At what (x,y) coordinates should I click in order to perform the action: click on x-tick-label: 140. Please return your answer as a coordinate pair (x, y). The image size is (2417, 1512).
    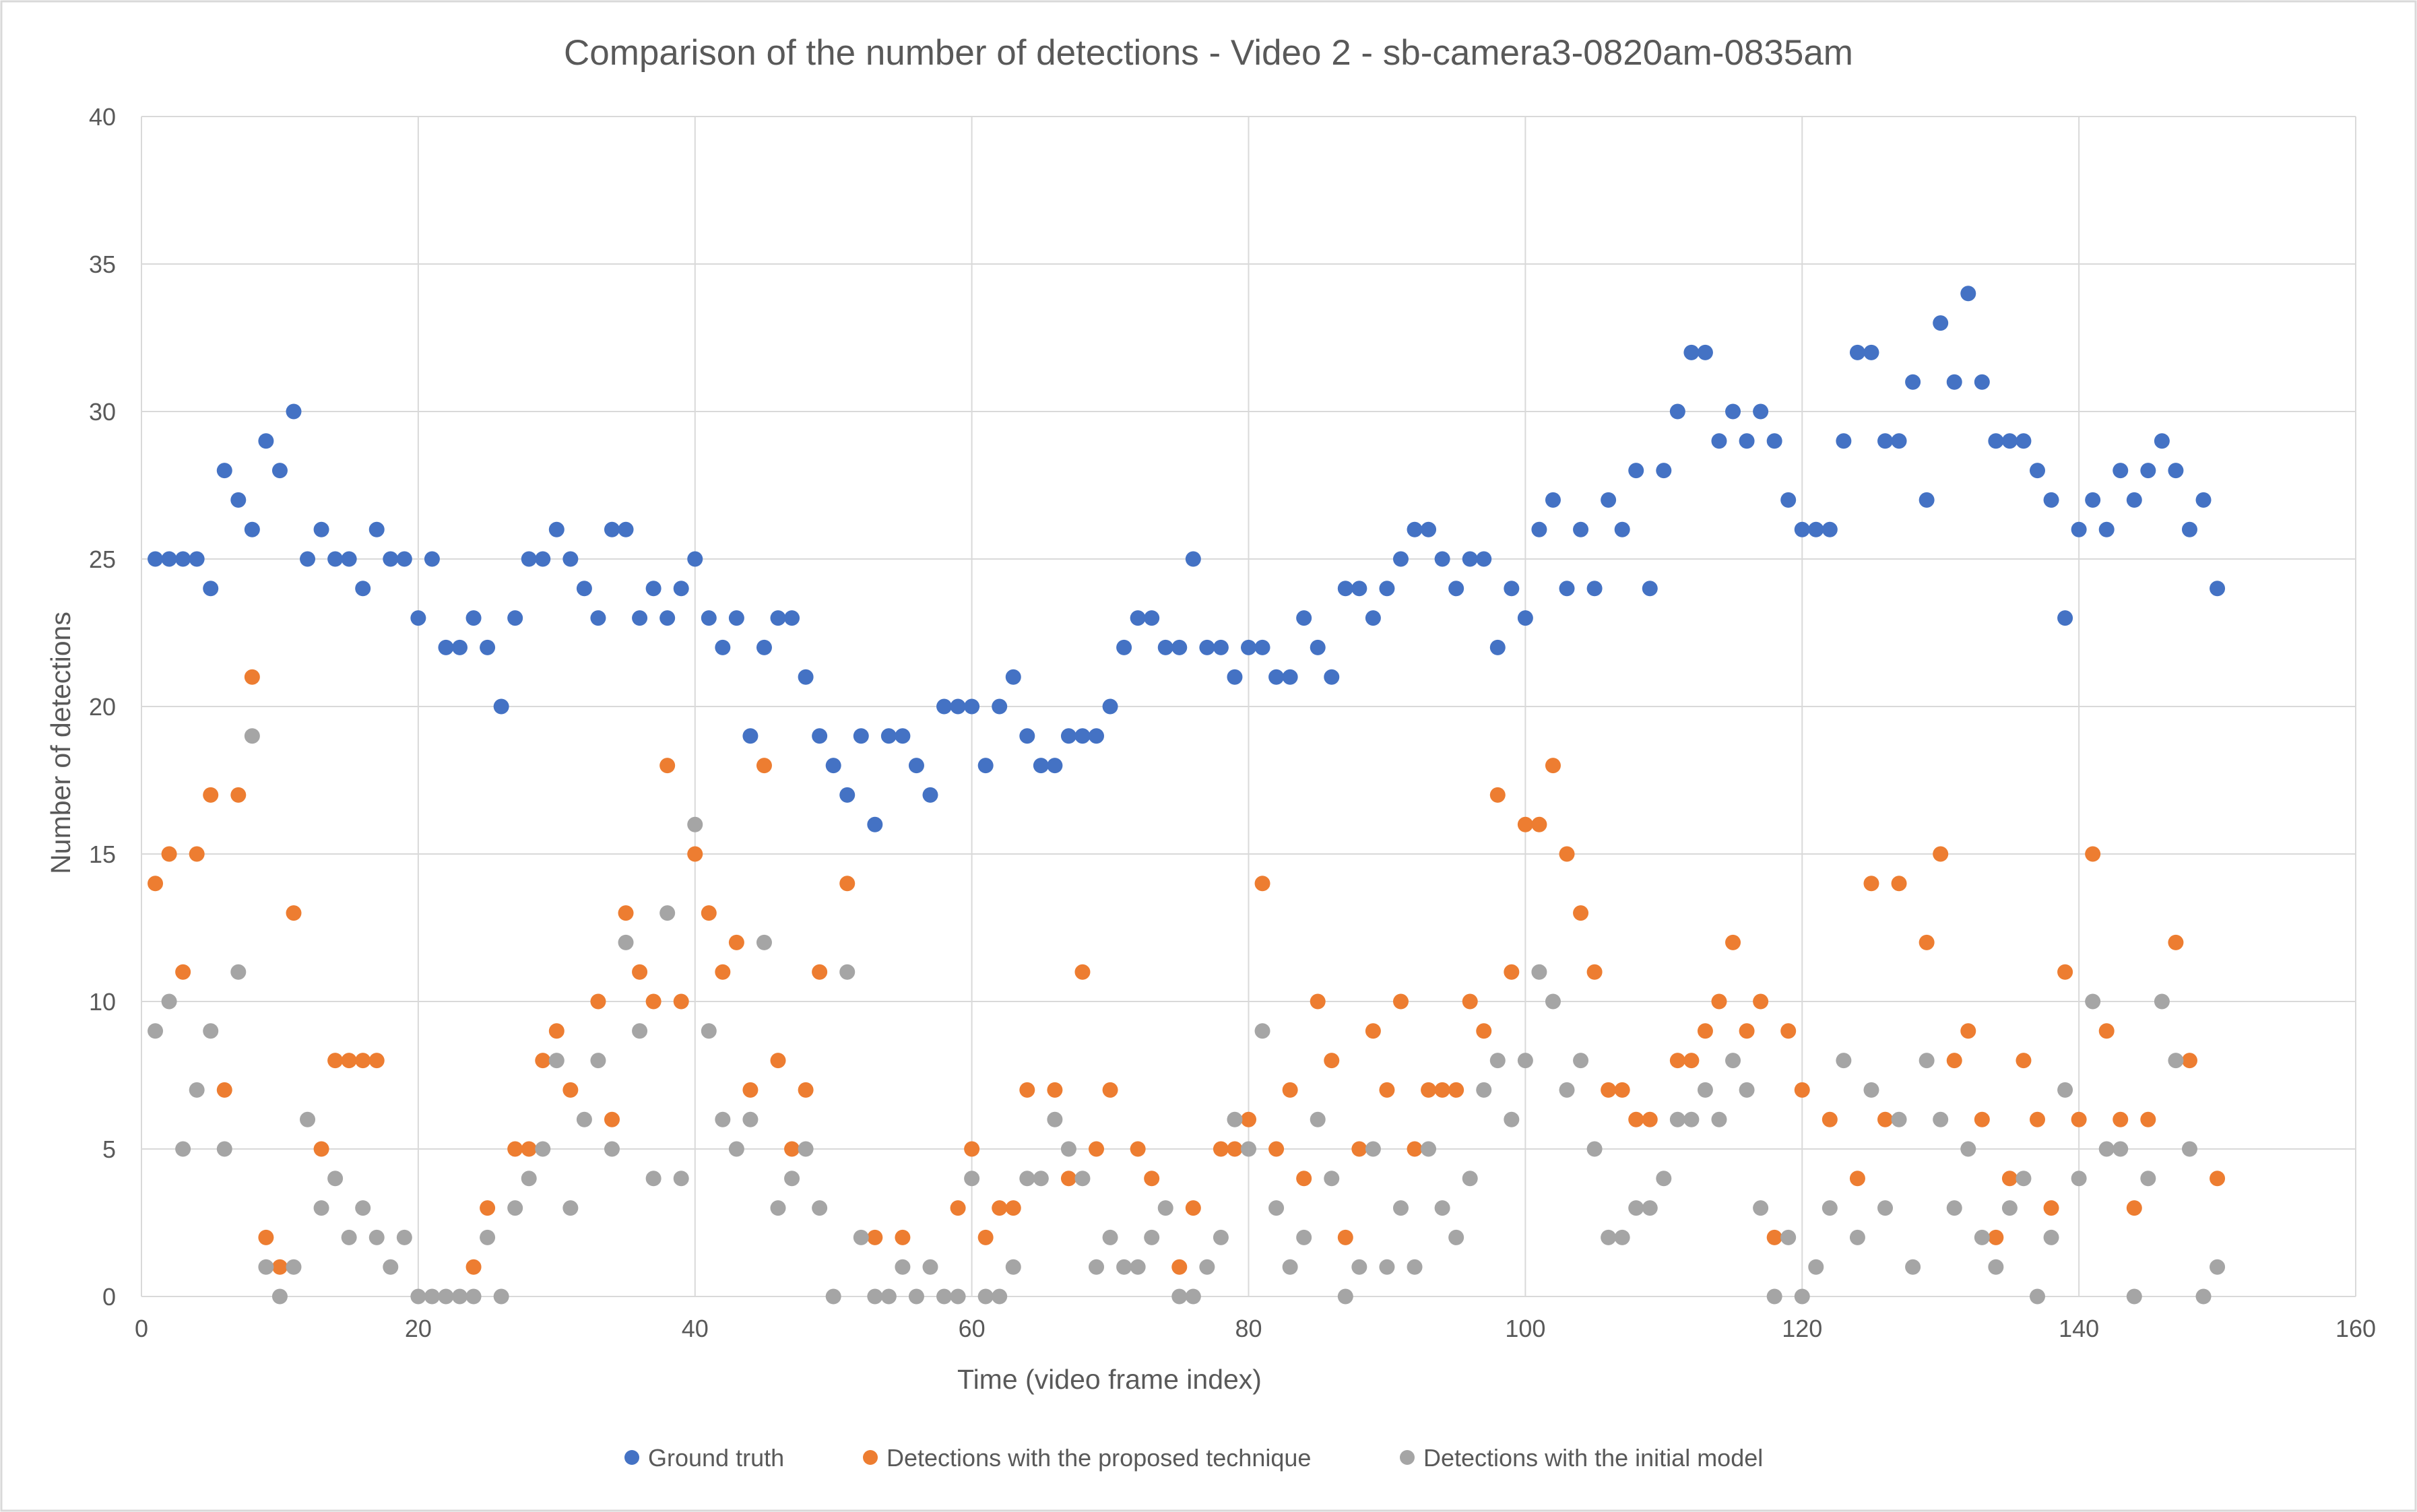
    Looking at the image, I should click on (2079, 1328).